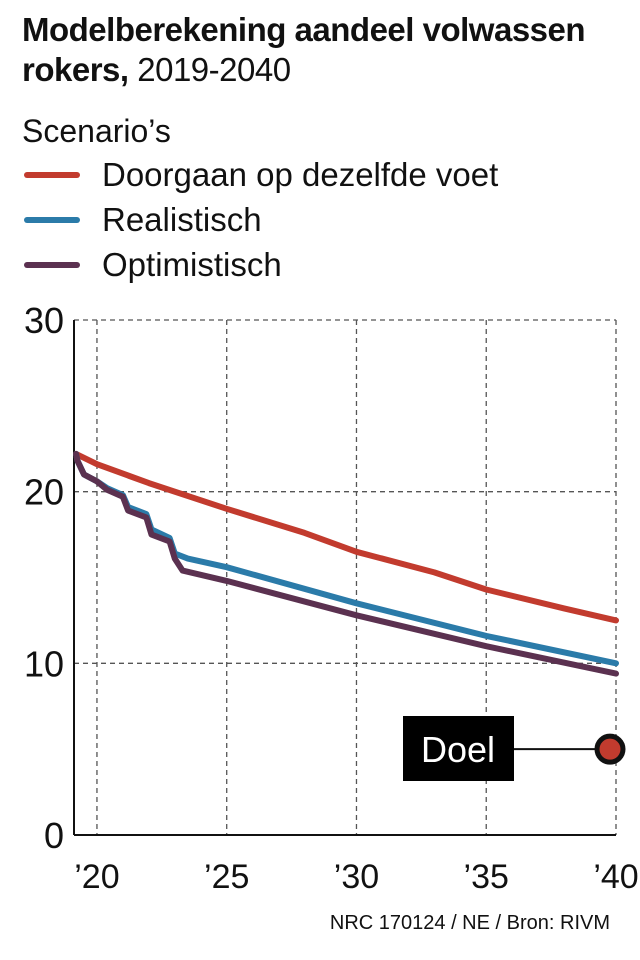 The height and width of the screenshot is (960, 640). What do you see at coordinates (96, 877) in the screenshot?
I see `x-tick-label: ’20` at bounding box center [96, 877].